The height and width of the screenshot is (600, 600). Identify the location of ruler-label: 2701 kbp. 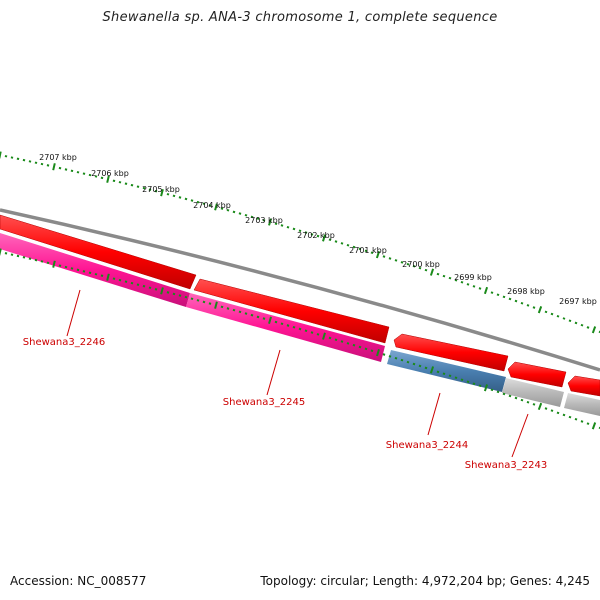
(368, 250).